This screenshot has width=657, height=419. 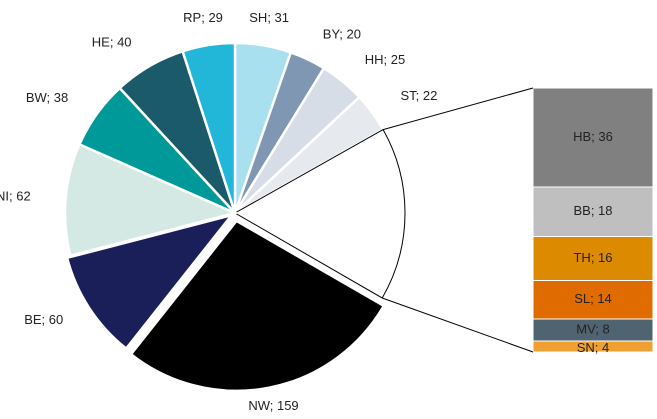 What do you see at coordinates (112, 41) in the screenshot?
I see `slice-label: HE; 40` at bounding box center [112, 41].